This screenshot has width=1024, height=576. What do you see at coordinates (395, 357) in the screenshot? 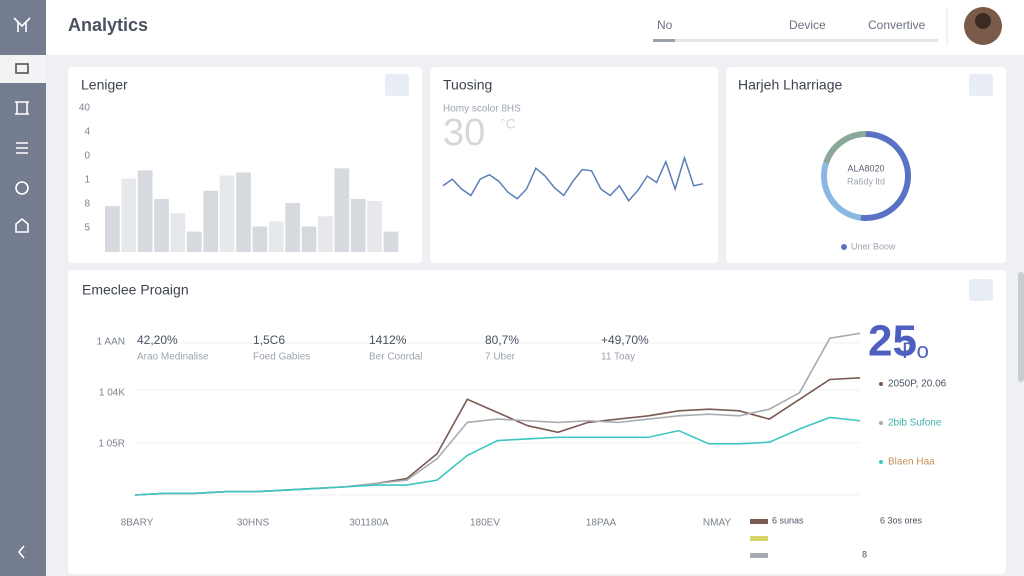
I see `stat-label: Ber Coordal` at bounding box center [395, 357].